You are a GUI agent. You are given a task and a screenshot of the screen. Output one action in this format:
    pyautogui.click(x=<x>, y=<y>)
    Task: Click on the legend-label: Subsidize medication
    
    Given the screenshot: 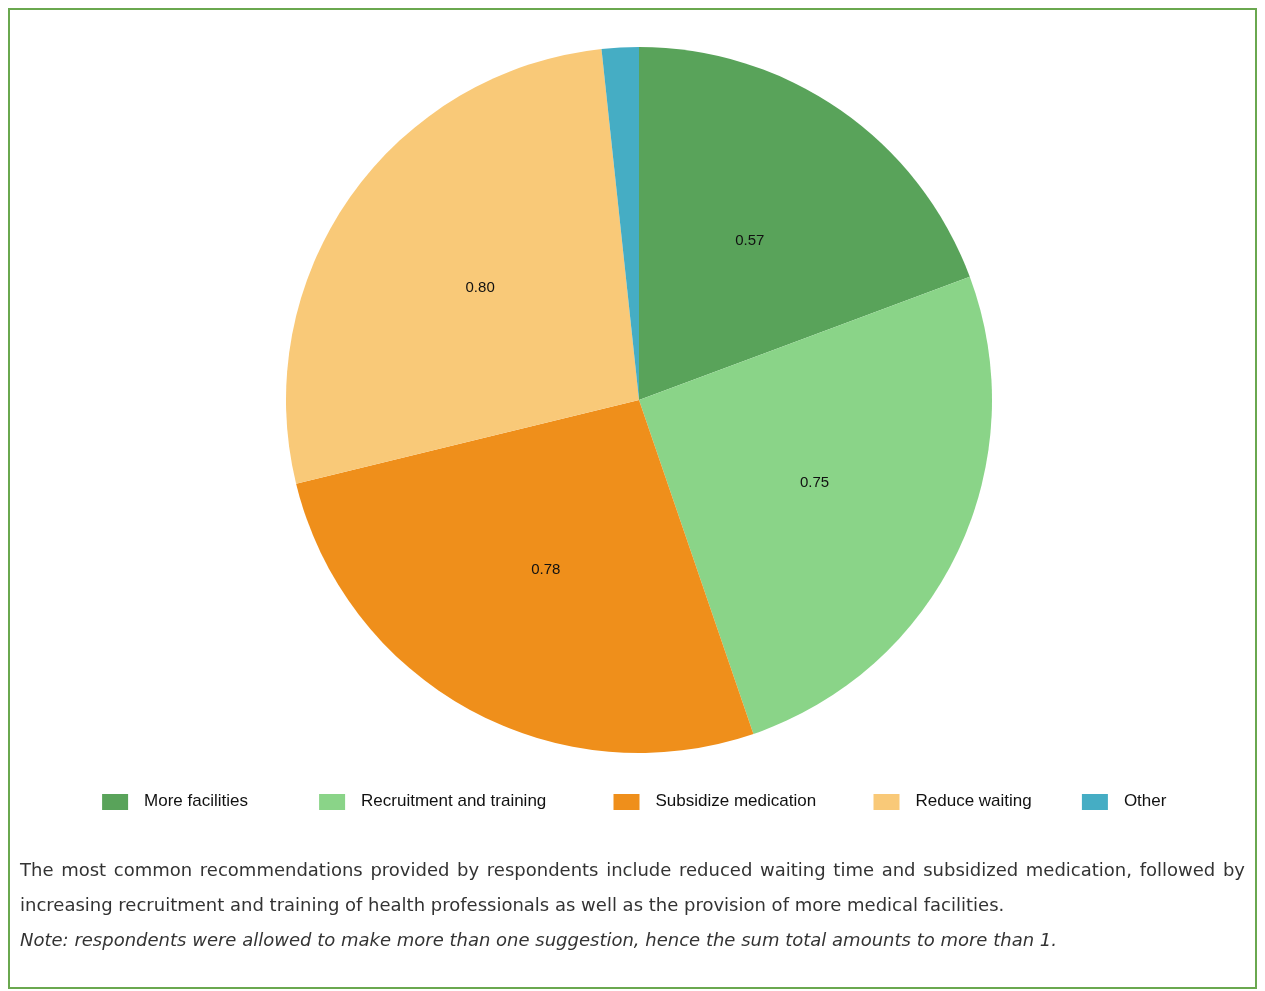 What is the action you would take?
    pyautogui.click(x=736, y=801)
    